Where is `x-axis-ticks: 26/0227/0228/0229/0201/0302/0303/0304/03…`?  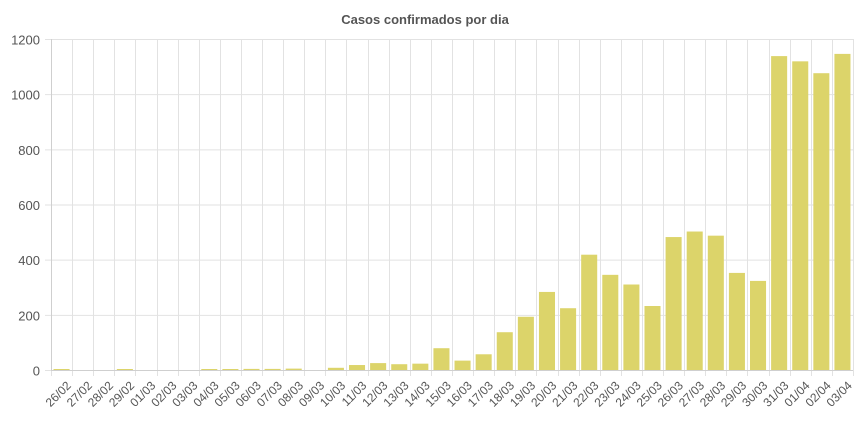
x-axis-ticks: 26/0227/0228/0229/0201/0302/0303/0304/03… is located at coordinates (449, 393).